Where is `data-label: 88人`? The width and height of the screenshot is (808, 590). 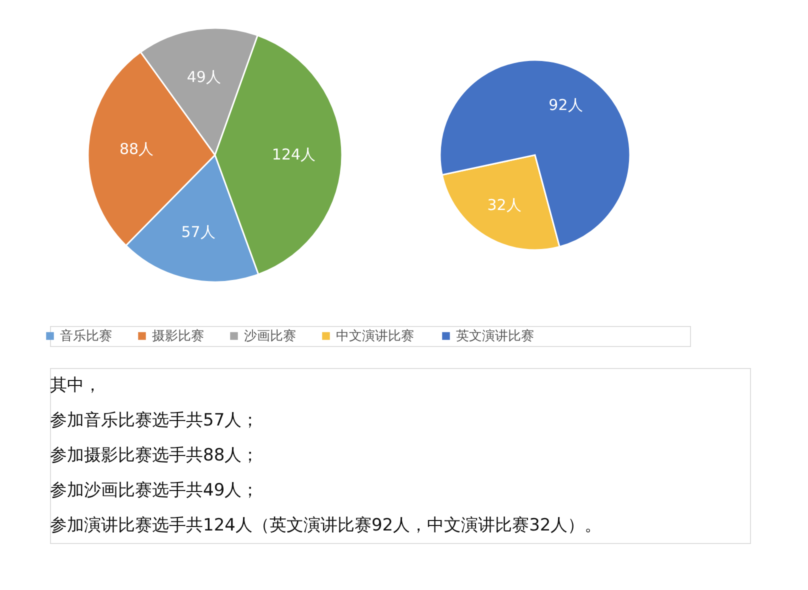
data-label: 88人 is located at coordinates (136, 149).